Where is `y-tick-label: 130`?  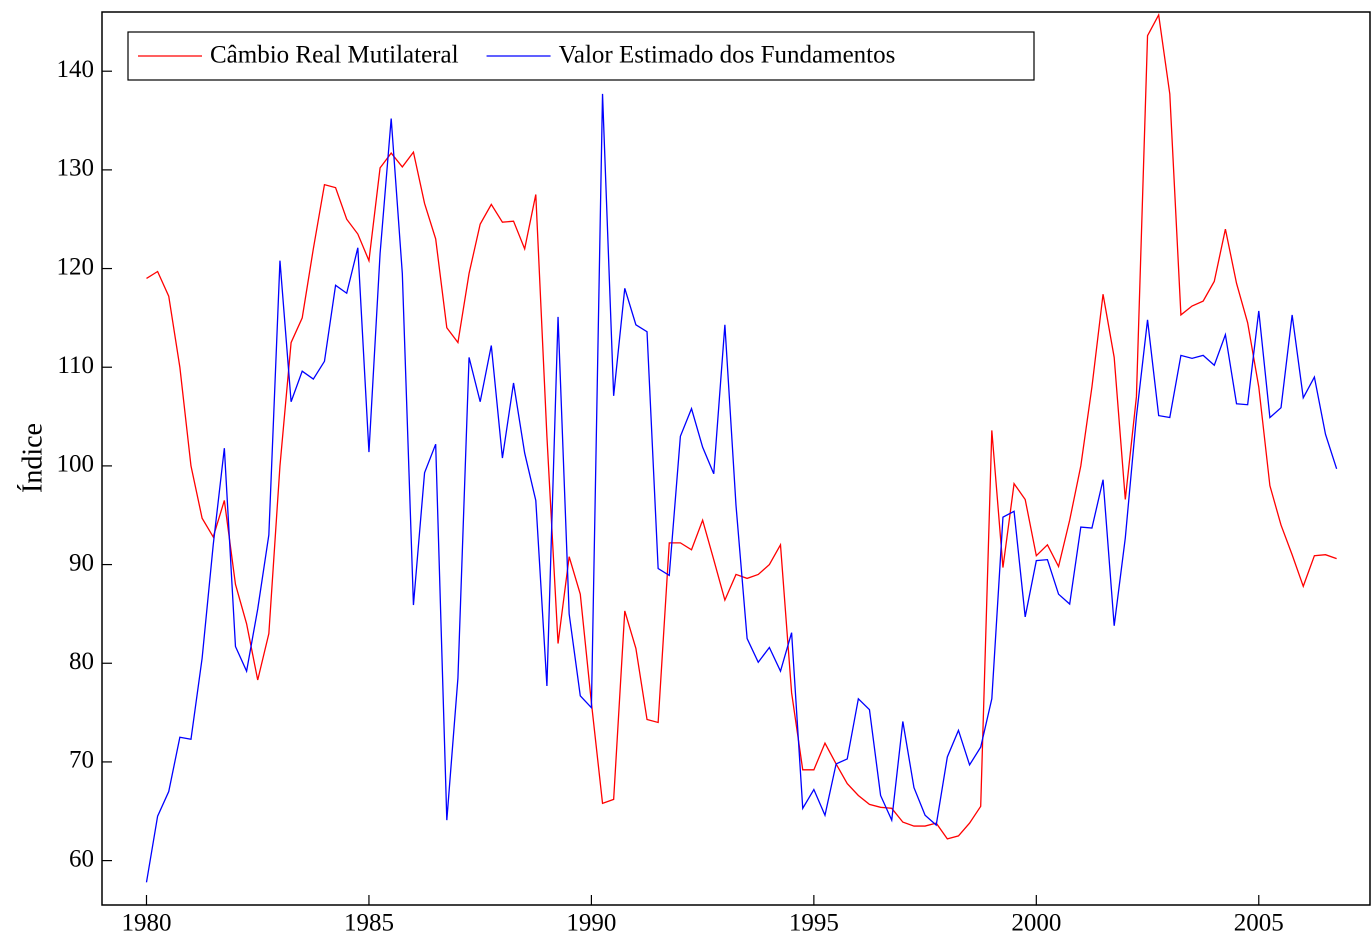
y-tick-label: 130 is located at coordinates (76, 168).